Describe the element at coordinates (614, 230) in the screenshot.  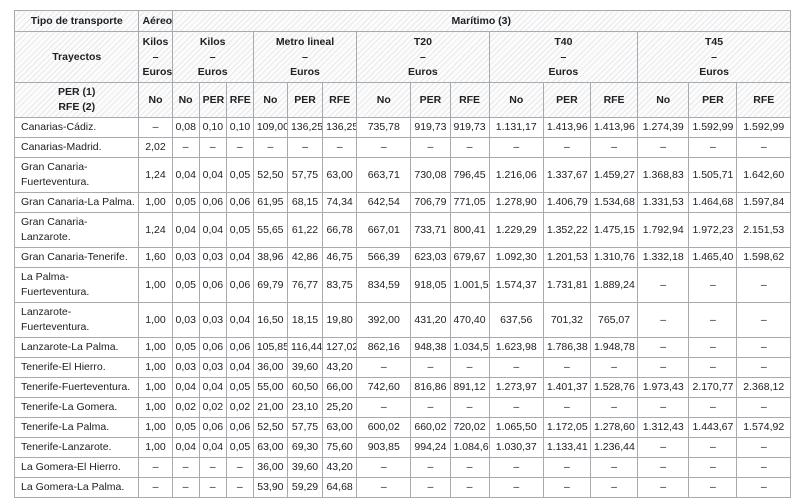
I see `value-cell-t40_rfe: 1.475,15` at that location.